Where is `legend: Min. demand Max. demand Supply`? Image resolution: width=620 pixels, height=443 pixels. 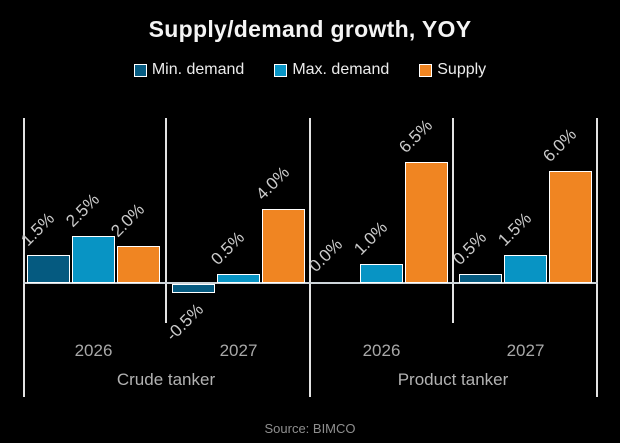
legend: Min. demand Max. demand Supply is located at coordinates (310, 70).